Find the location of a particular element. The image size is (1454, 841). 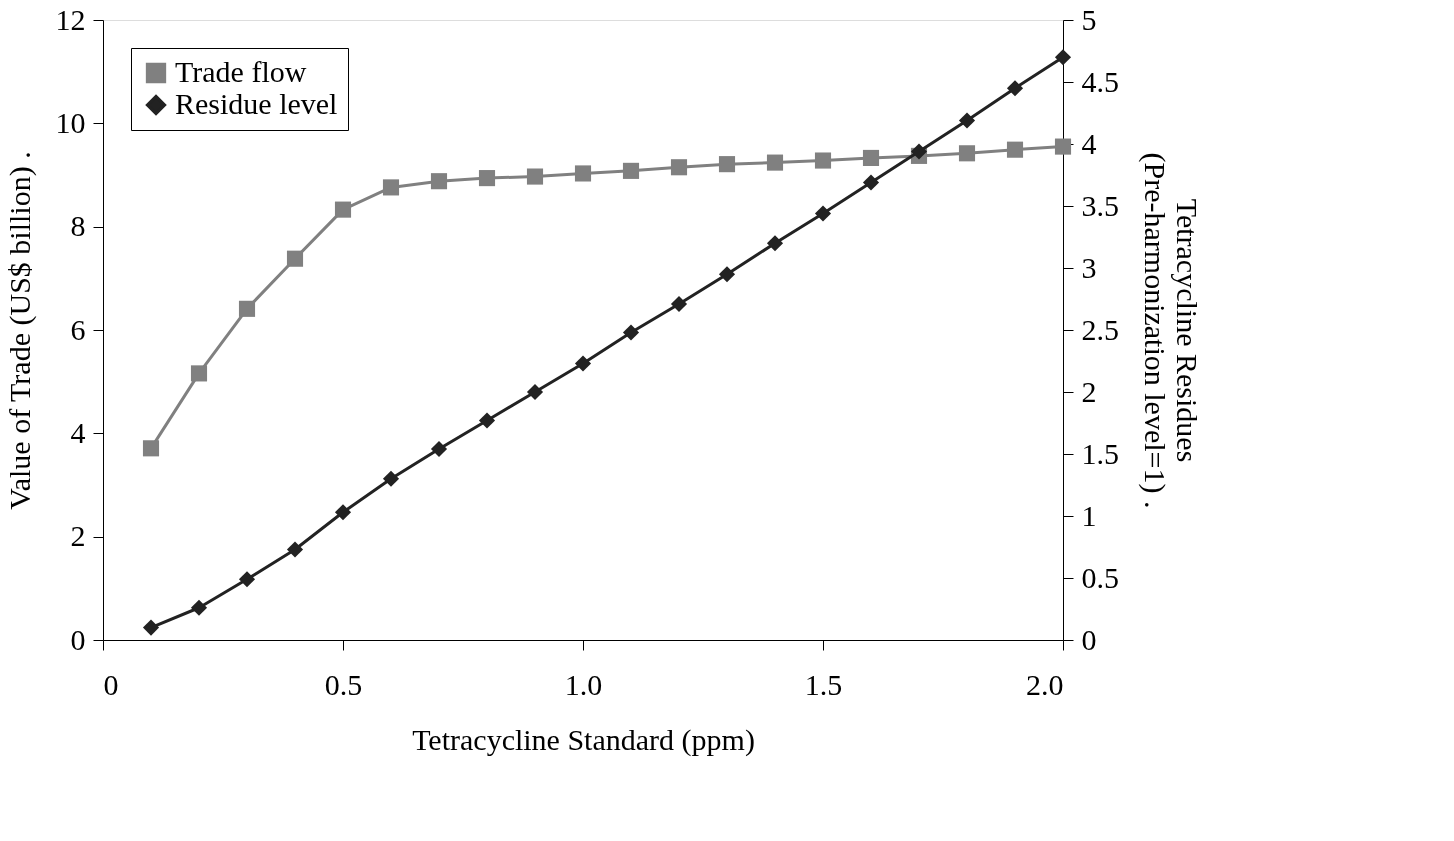

y2-tick-label: 0 is located at coordinates (1089, 639).